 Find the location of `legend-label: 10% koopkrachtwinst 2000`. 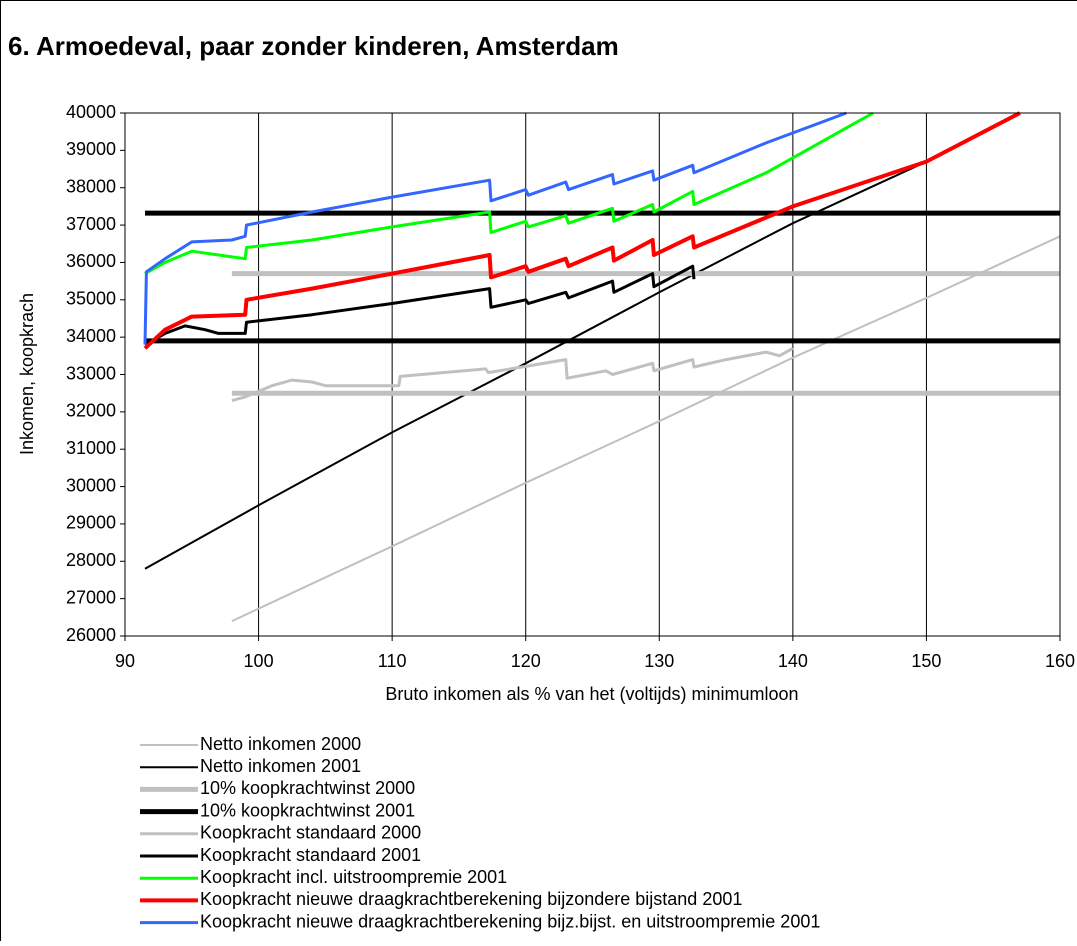

legend-label: 10% koopkrachtwinst 2000 is located at coordinates (307, 788).